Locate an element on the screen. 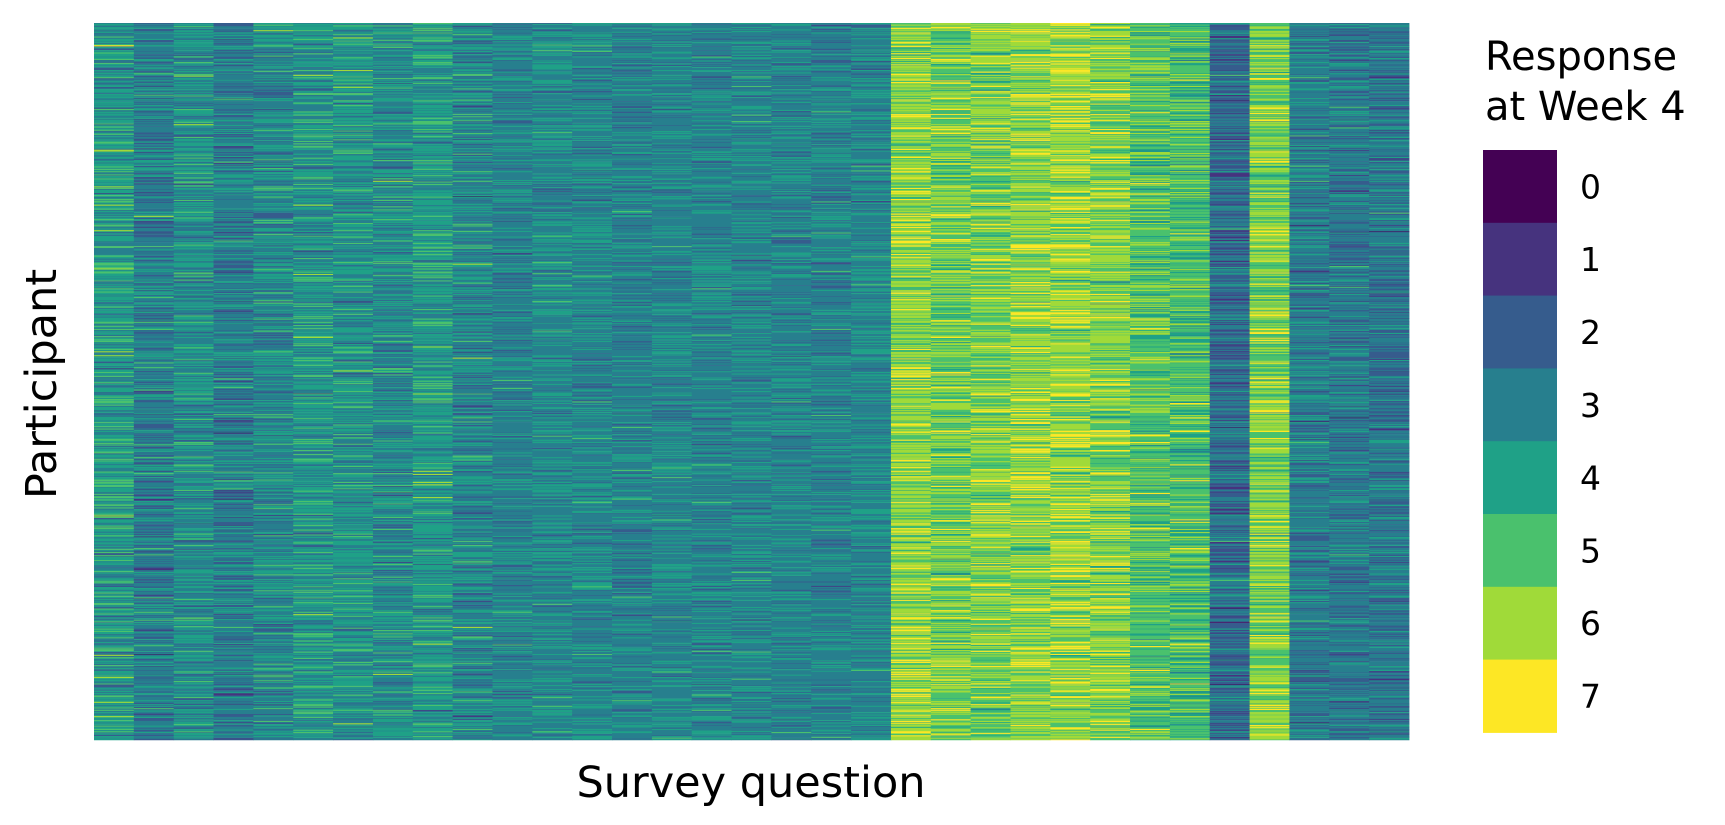  legend-label-5: 5 is located at coordinates (1590, 550).